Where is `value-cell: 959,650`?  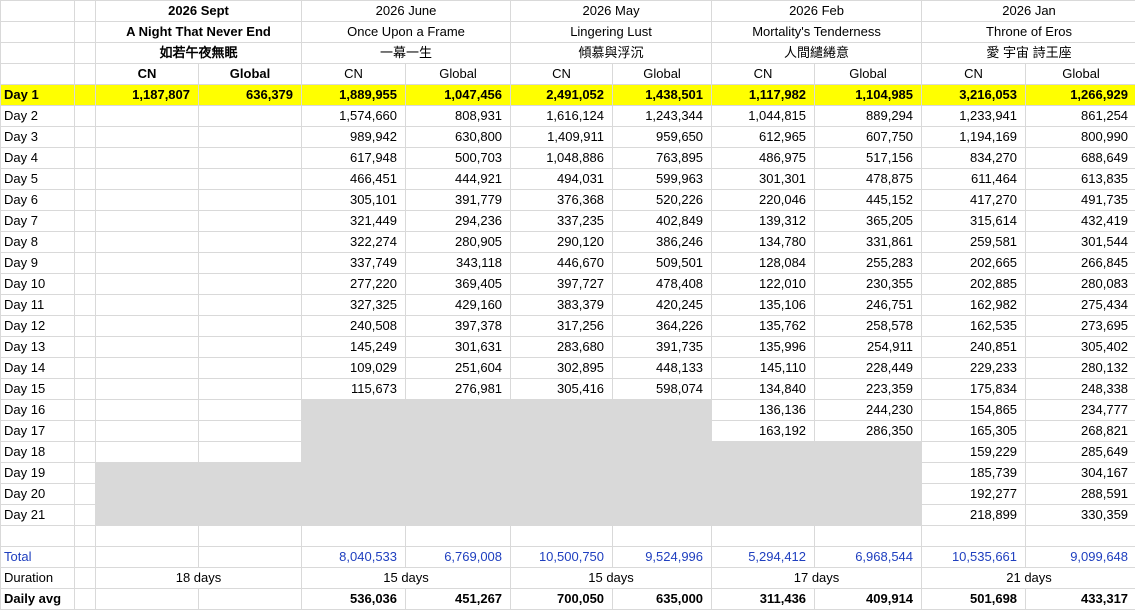 value-cell: 959,650 is located at coordinates (662, 137).